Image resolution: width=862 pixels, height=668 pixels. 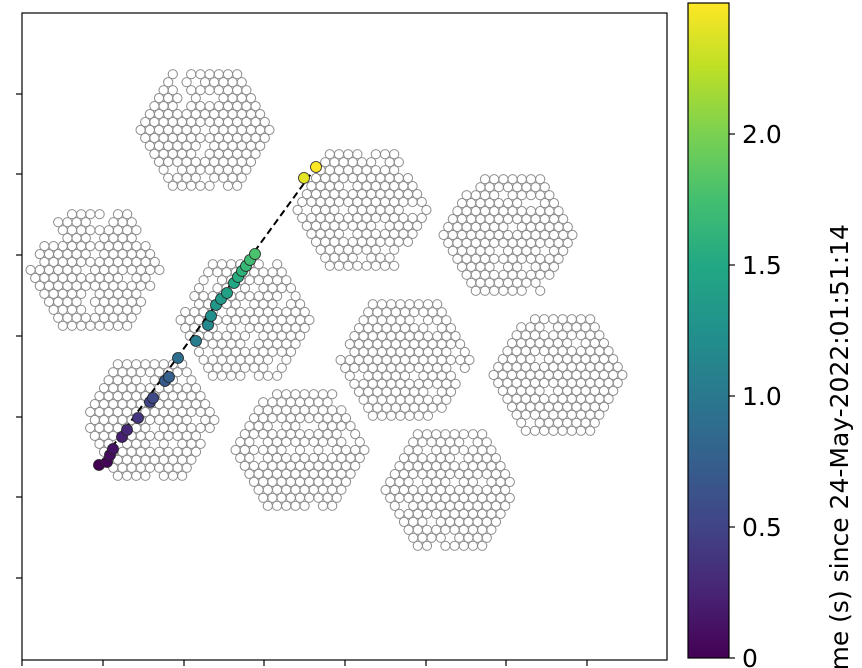 I want to click on colorbar-gradient, so click(x=708, y=330).